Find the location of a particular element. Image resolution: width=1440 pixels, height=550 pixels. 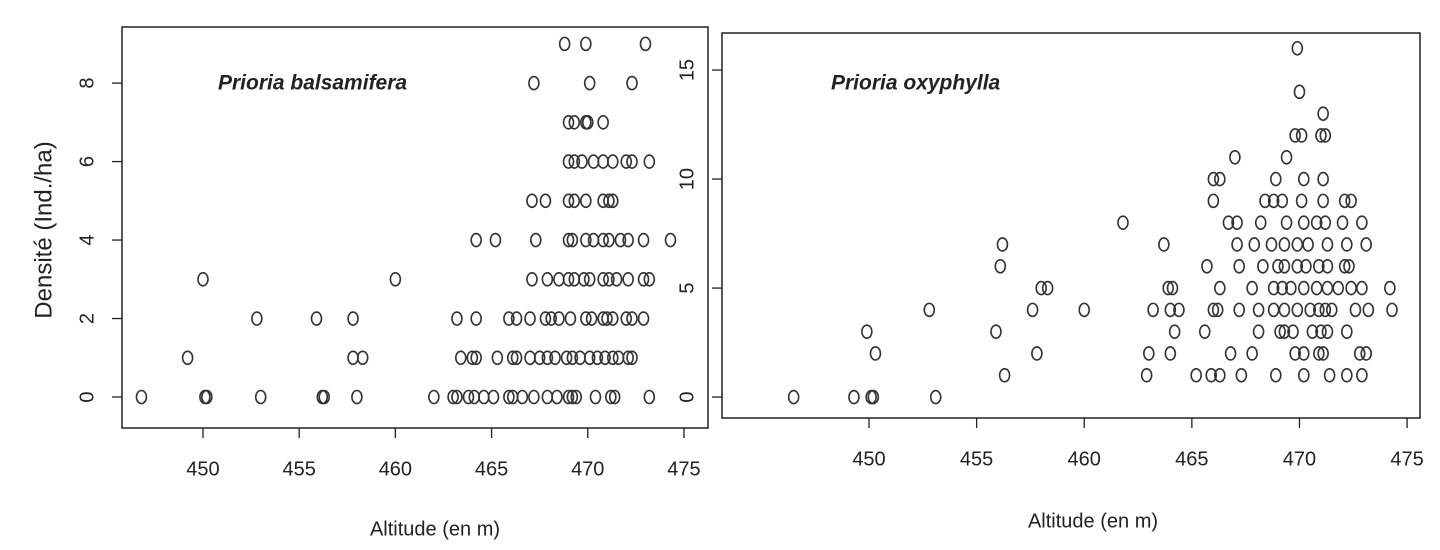

y-tick-label: 5 is located at coordinates (687, 288).